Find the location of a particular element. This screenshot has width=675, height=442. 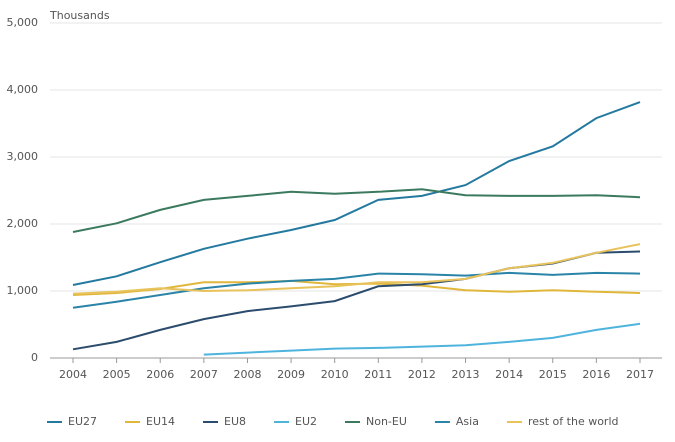

y-tick-label: 3,000 is located at coordinates (23, 156).